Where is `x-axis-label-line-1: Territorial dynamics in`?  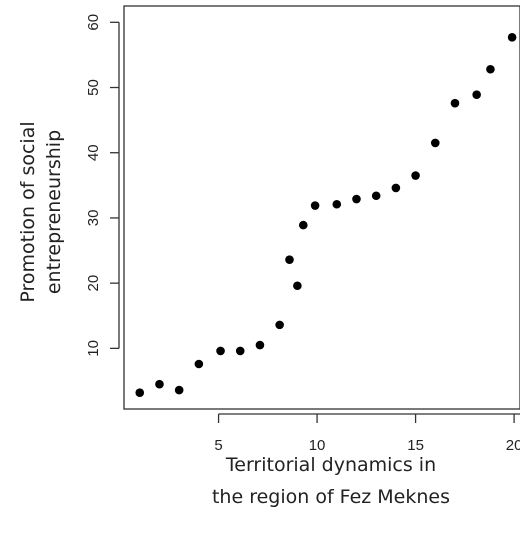 x-axis-label-line-1: Territorial dynamics in is located at coordinates (330, 465).